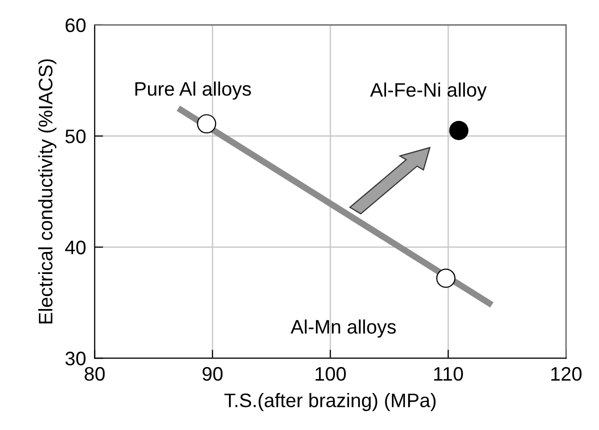 This screenshot has height=430, width=599. I want to click on y-axis-title: Electrical conductivity (%IACS), so click(47, 191).